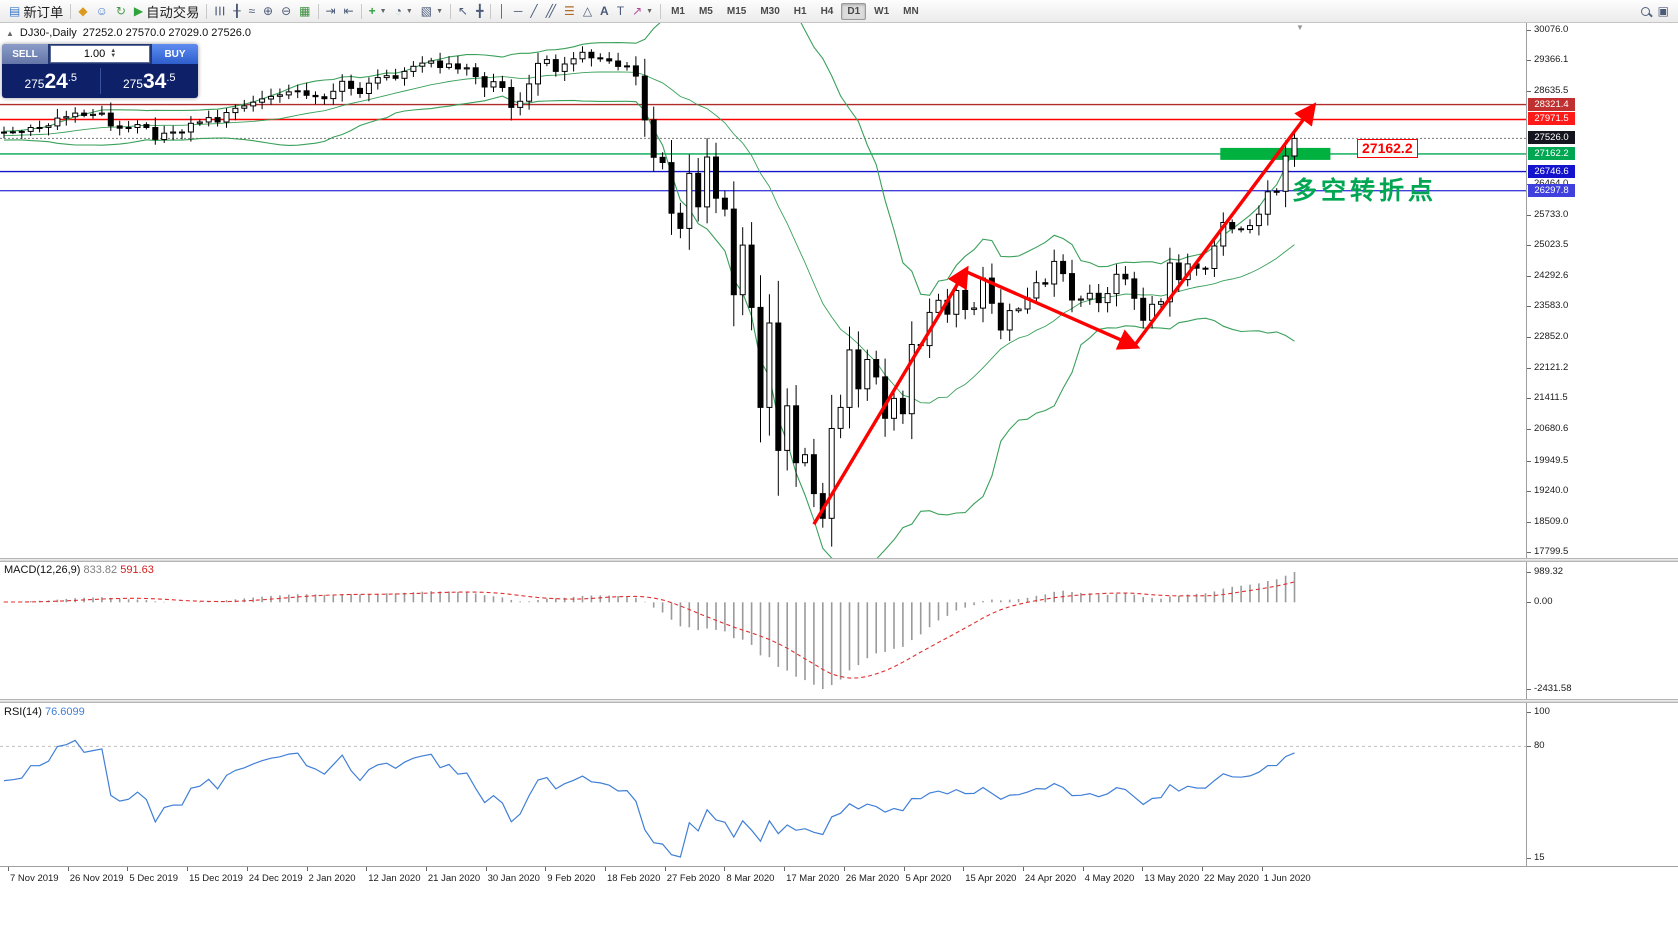 The height and width of the screenshot is (943, 1678). Describe the element at coordinates (404, 11) in the screenshot. I see `periods-button: ◔ ▼` at that location.